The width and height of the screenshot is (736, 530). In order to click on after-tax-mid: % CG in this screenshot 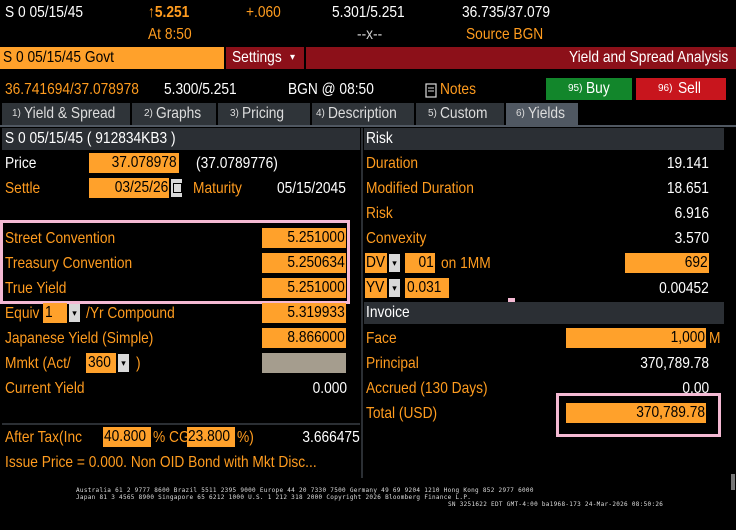, I will do `click(171, 437)`.